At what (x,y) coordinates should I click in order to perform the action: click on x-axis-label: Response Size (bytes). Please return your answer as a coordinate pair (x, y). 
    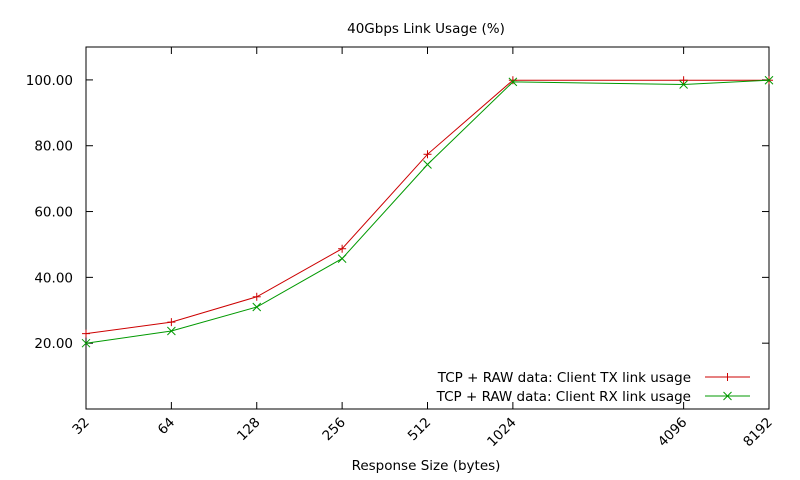
    Looking at the image, I should click on (426, 466).